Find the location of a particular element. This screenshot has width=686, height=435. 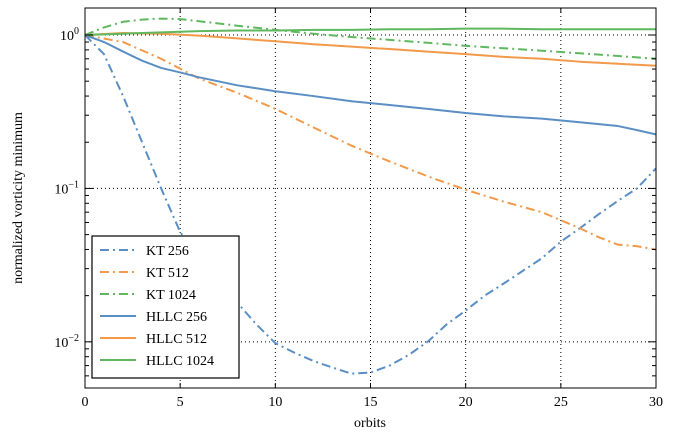

x-tick-label: 0 is located at coordinates (85, 402).